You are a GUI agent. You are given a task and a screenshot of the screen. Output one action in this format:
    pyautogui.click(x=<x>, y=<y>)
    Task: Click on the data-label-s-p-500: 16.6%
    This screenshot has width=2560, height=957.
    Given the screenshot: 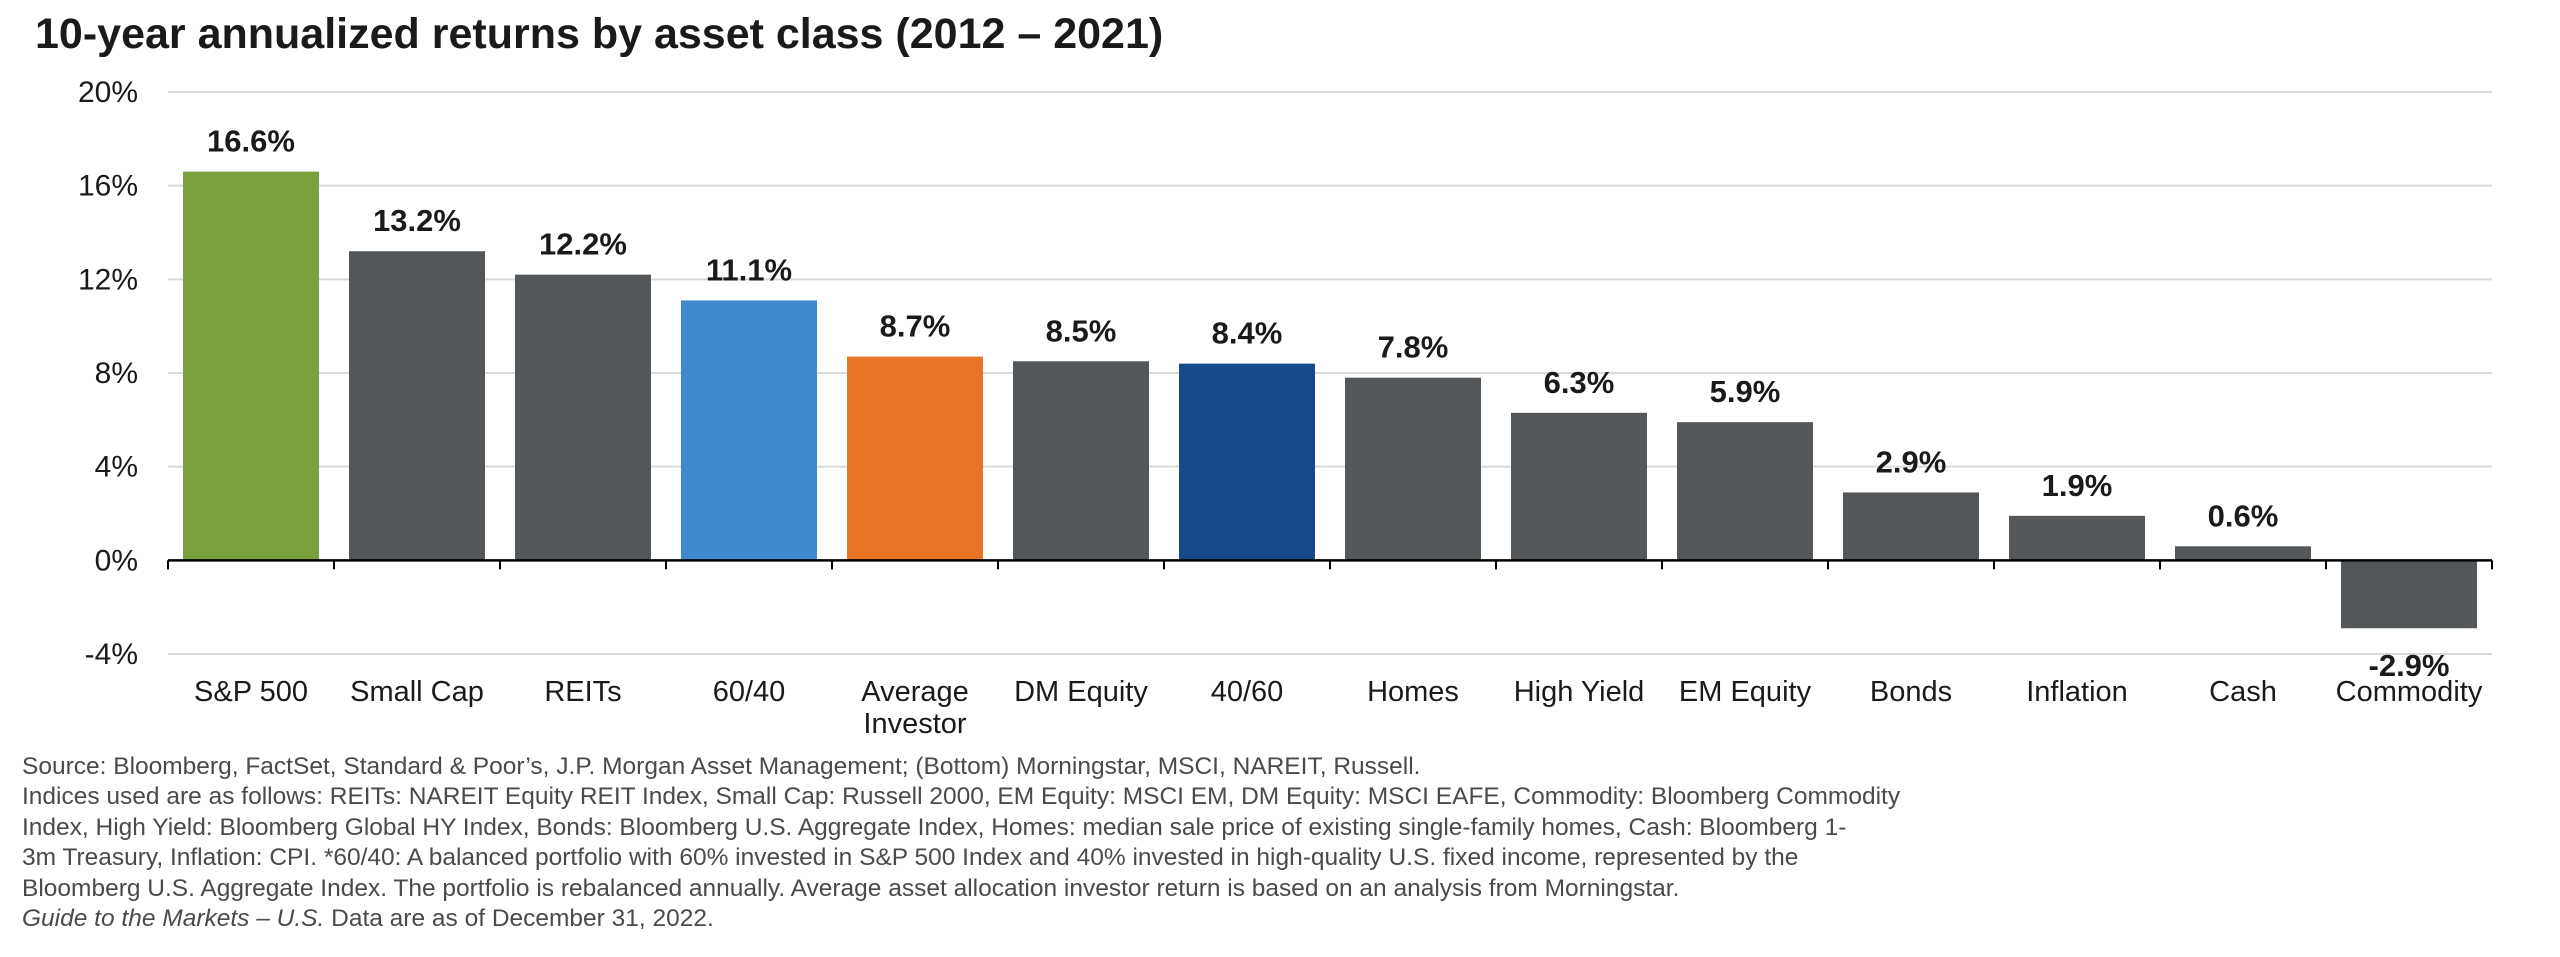 What is the action you would take?
    pyautogui.click(x=251, y=141)
    